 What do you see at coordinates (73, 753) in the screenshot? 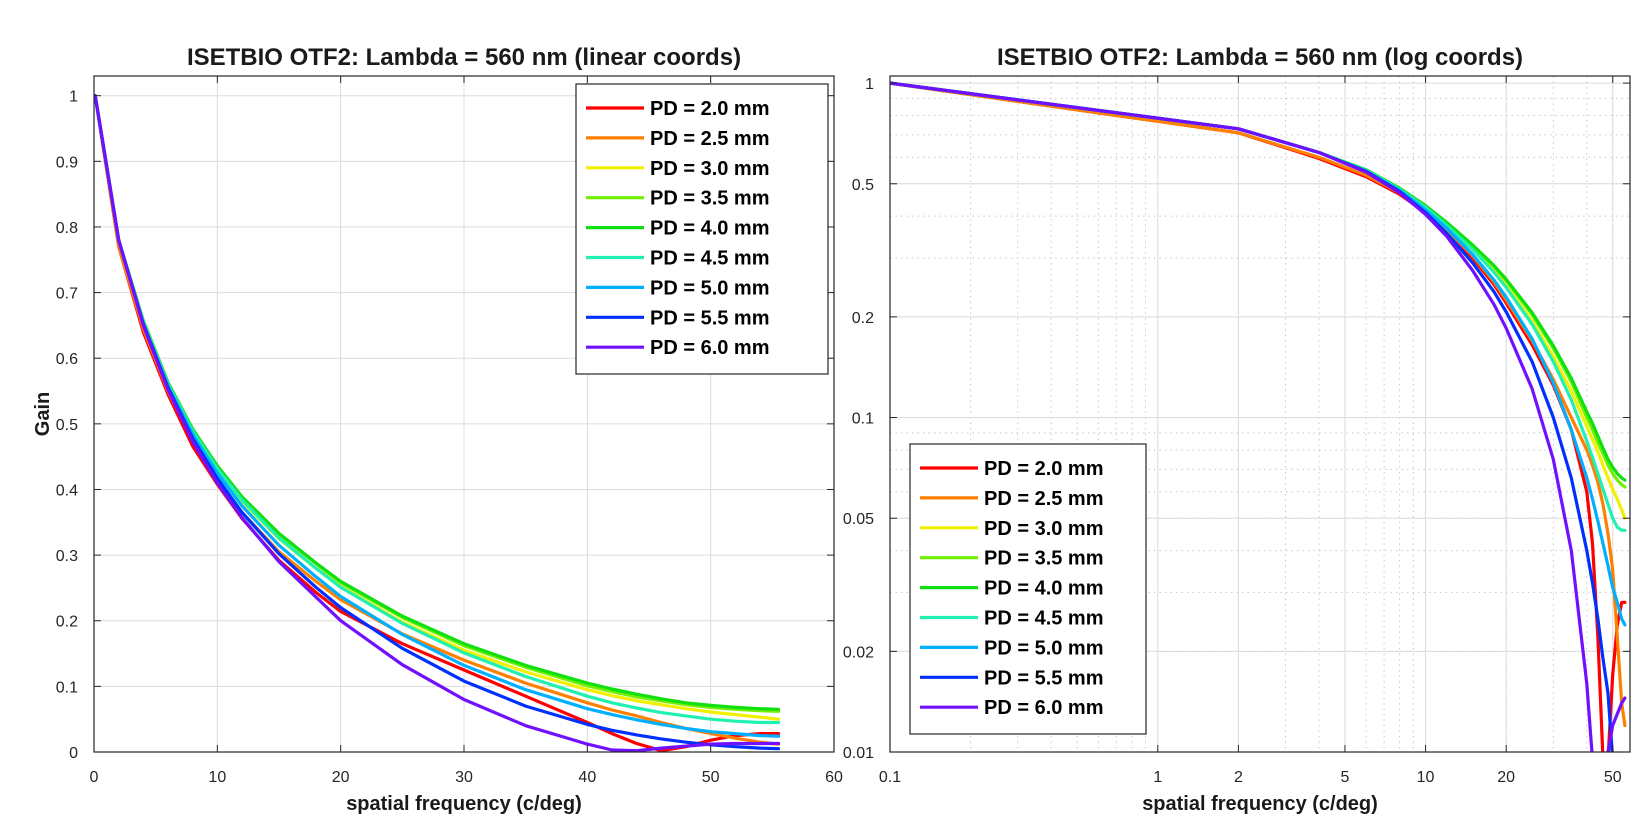
I see `y-tick-label: 0` at bounding box center [73, 753].